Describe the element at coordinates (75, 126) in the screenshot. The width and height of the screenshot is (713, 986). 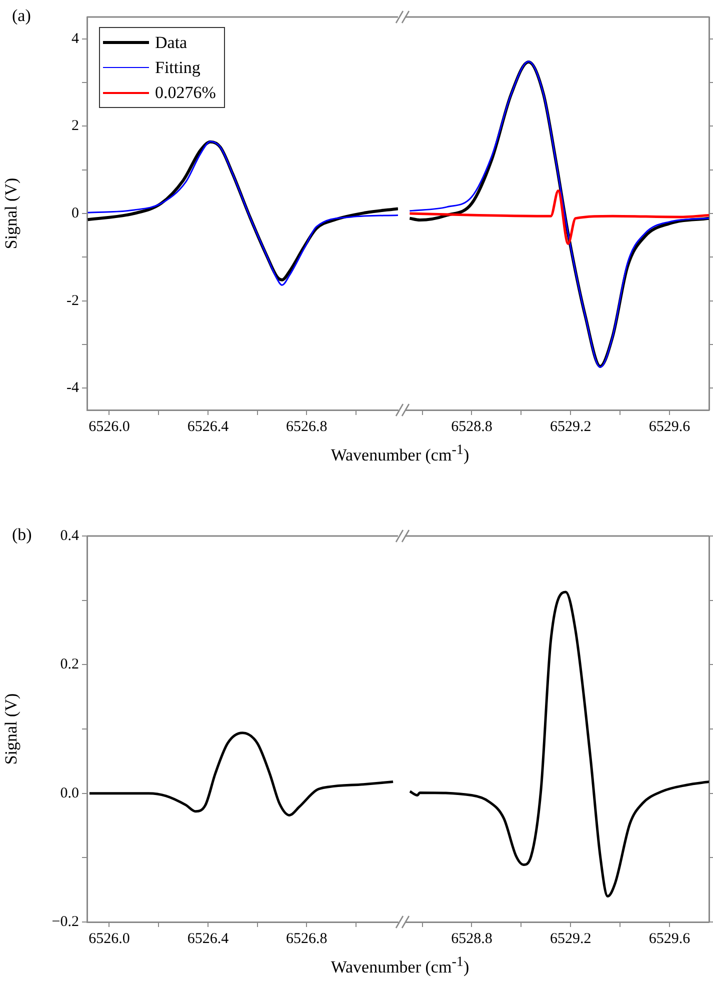
I see `y-tick-label: 2` at that location.